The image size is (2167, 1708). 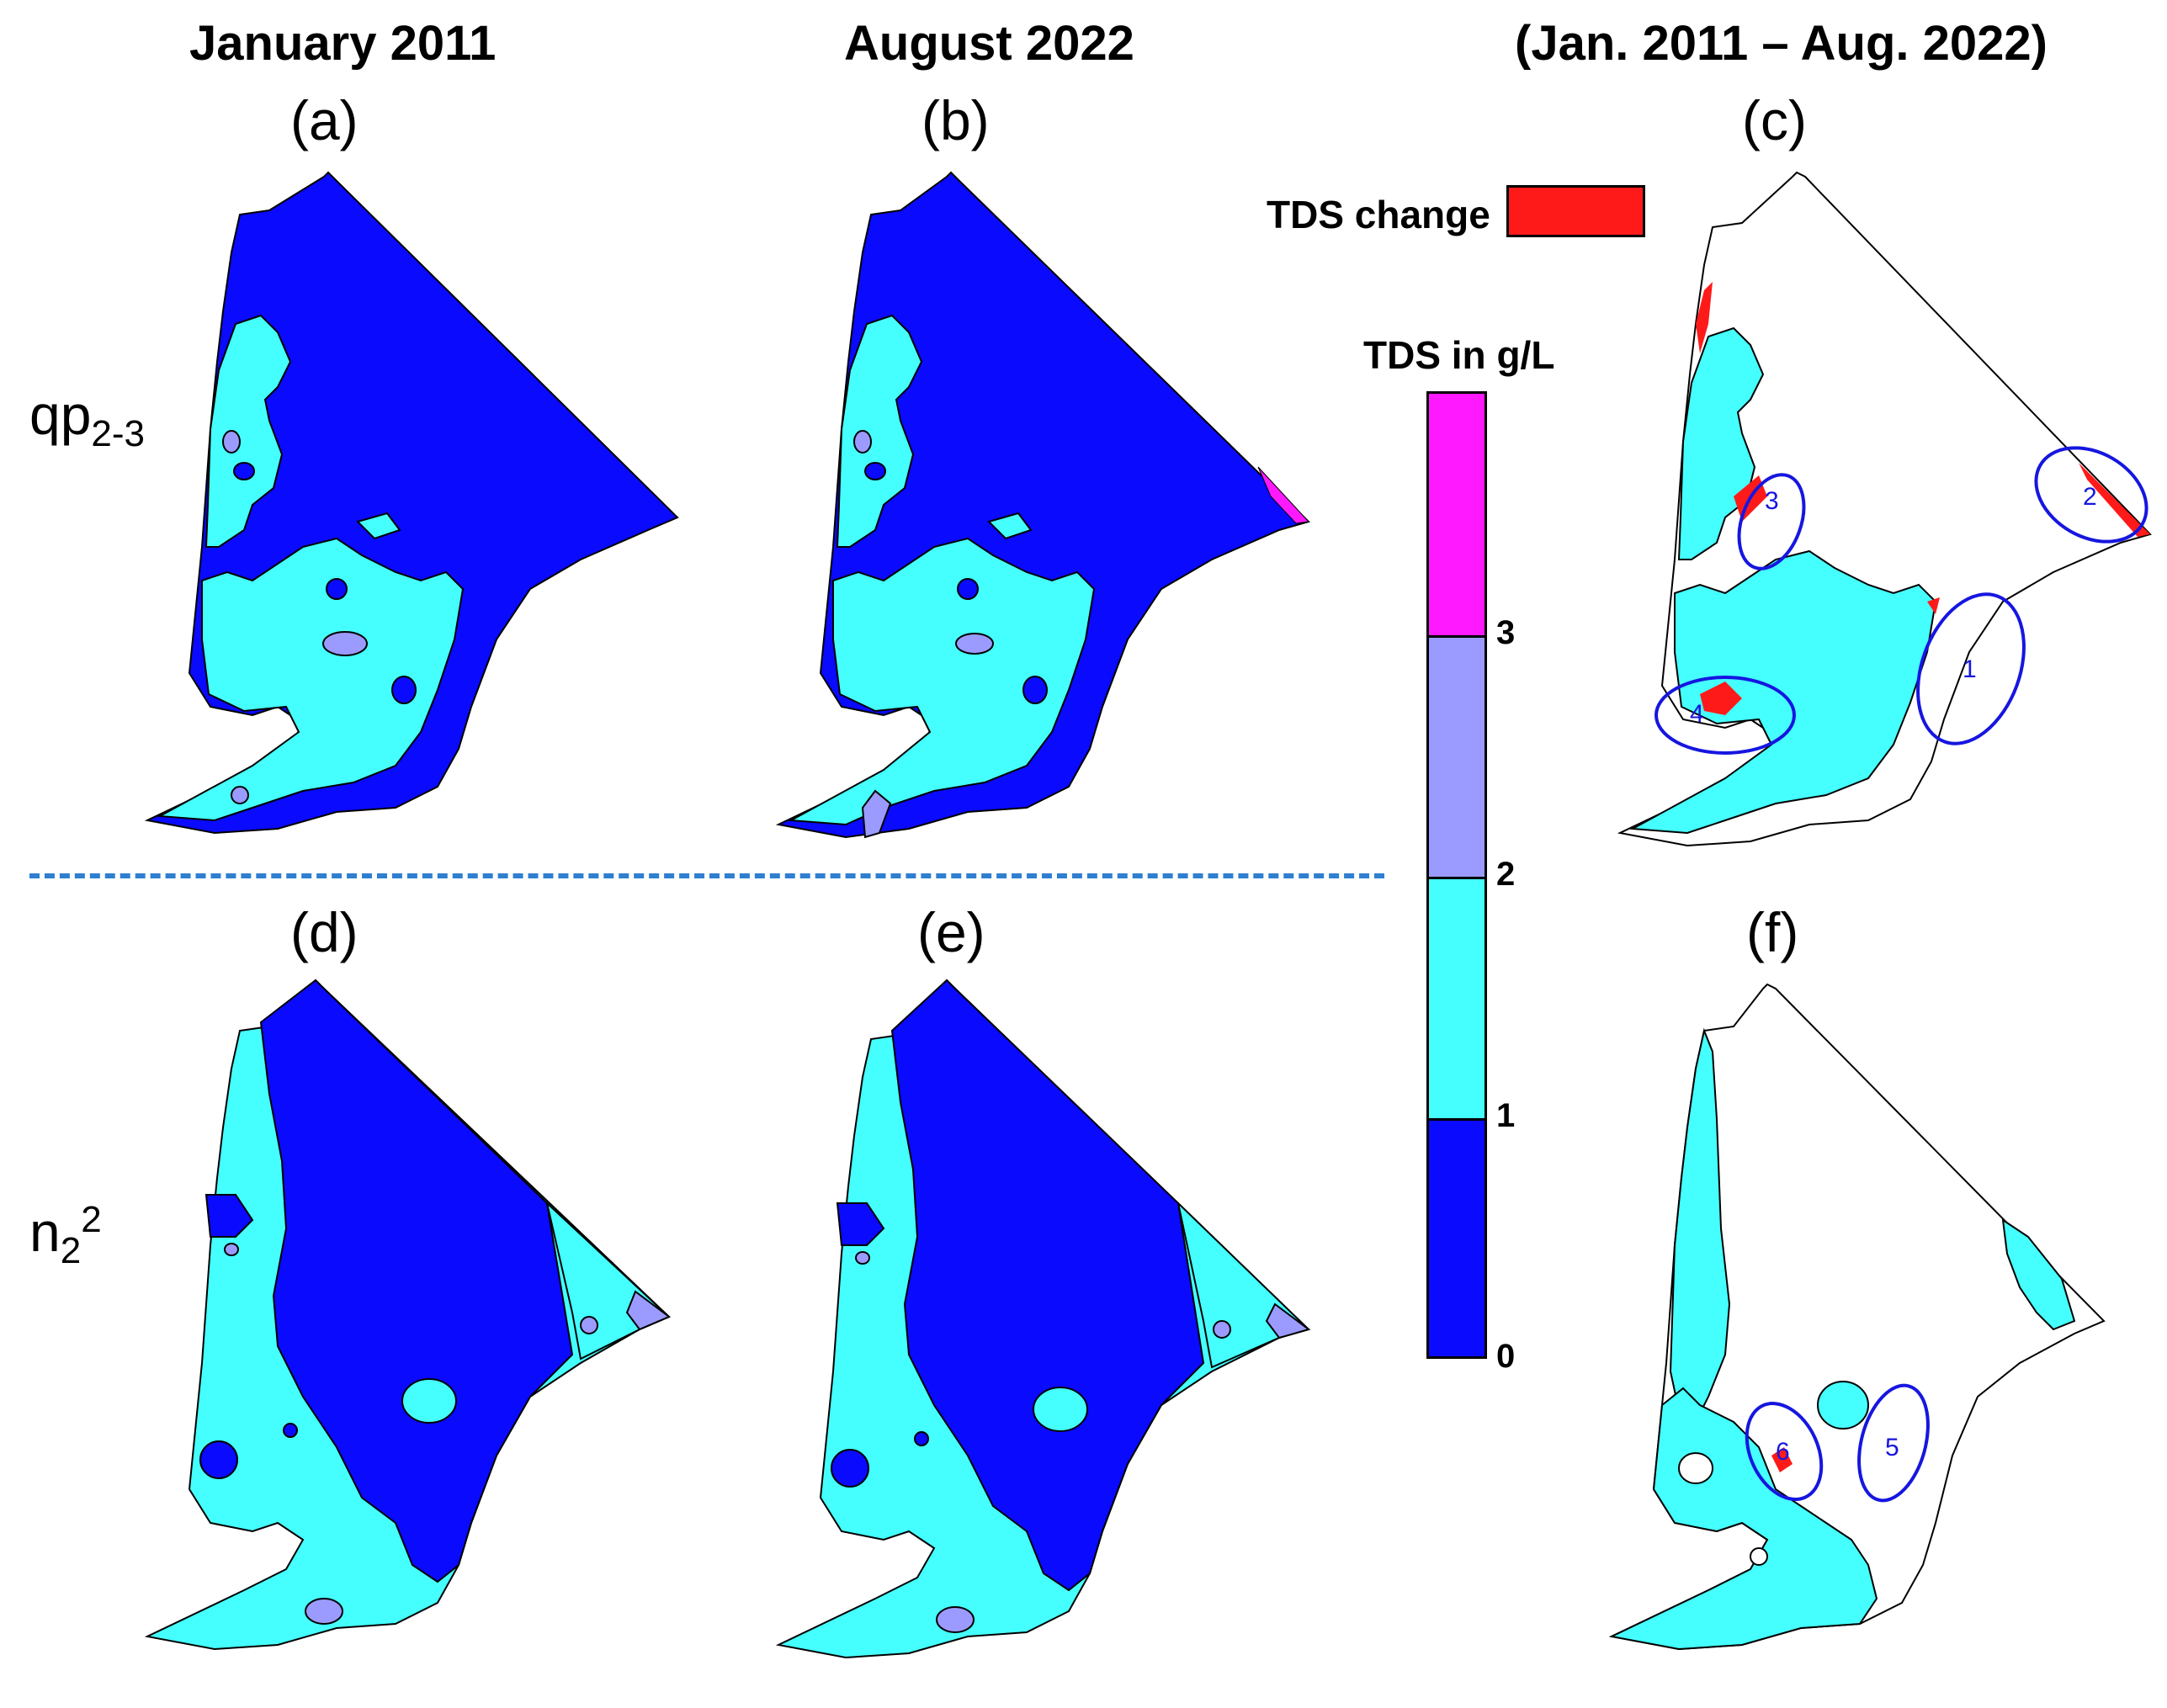 I want to click on colorbar-tick-3: 3, so click(x=1506, y=633).